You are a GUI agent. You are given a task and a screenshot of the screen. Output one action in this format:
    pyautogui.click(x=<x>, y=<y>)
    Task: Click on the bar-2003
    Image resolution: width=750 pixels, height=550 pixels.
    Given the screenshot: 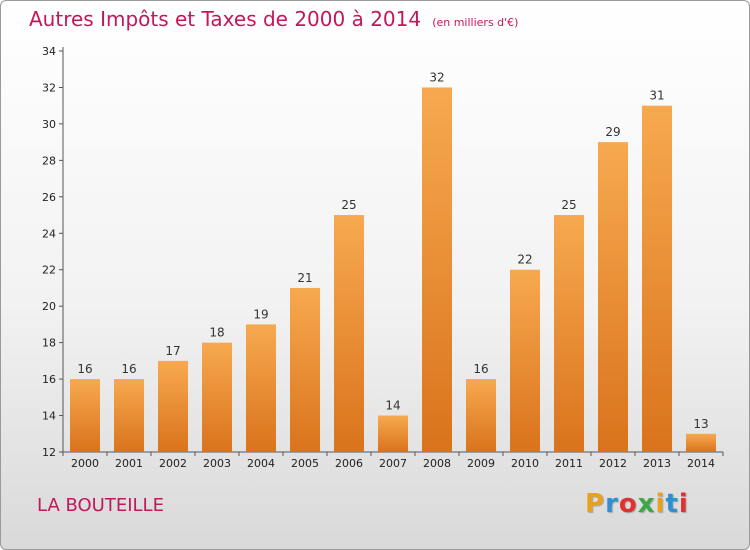 What is the action you would take?
    pyautogui.click(x=217, y=397)
    